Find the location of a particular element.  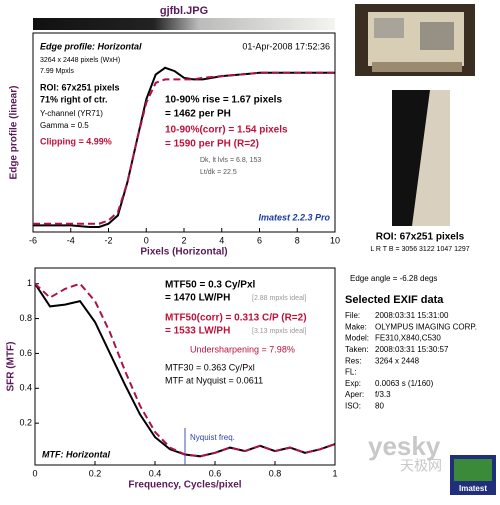

annotation: [2.88 mpxls ideal] is located at coordinates (279, 298).